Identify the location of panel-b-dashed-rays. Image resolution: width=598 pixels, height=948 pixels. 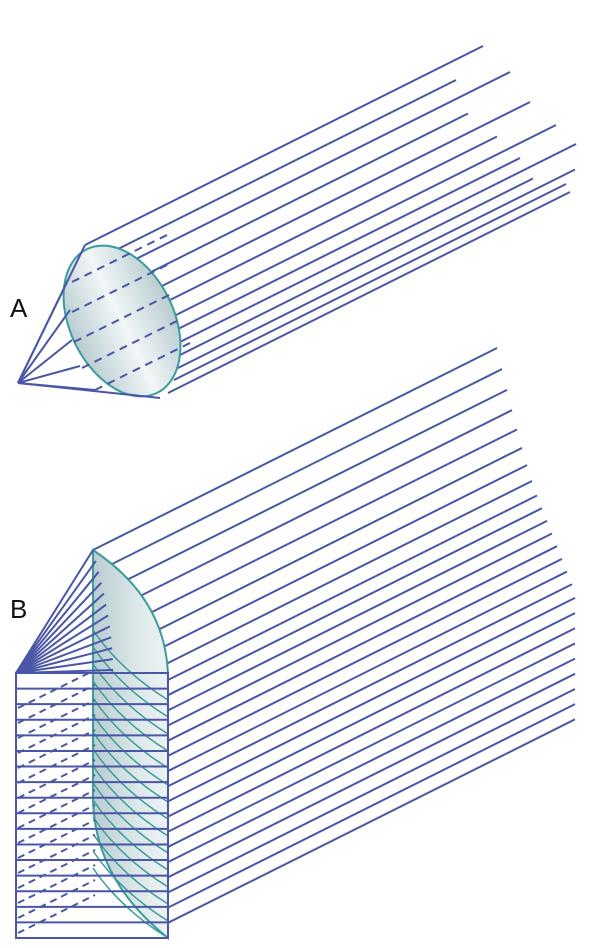
(56, 801).